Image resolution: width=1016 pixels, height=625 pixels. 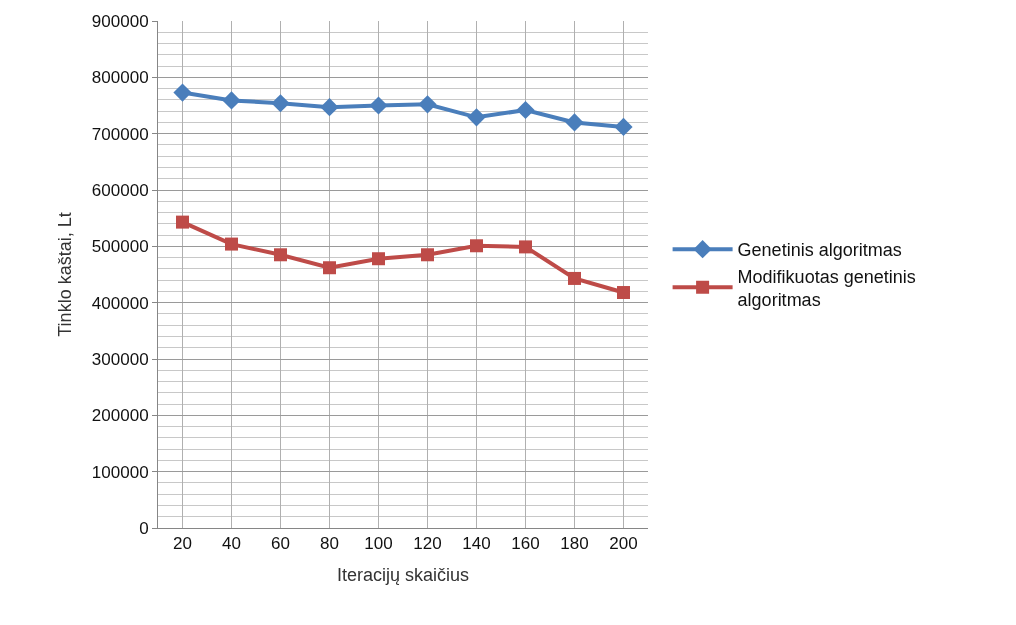 I want to click on y-tick-label: 600000, so click(x=120, y=190).